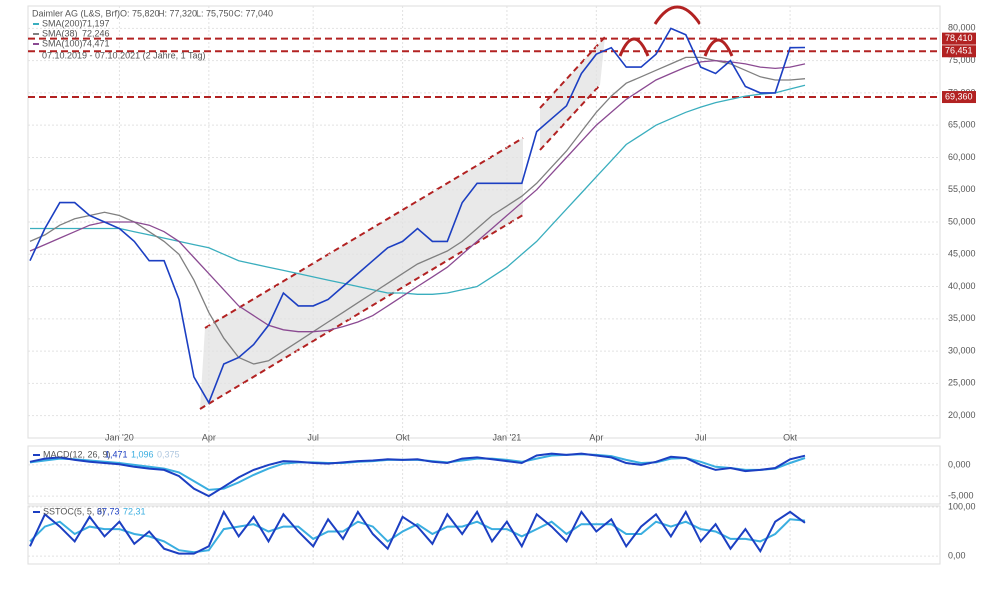 This screenshot has height=597, width=1000. Describe the element at coordinates (134, 511) in the screenshot. I see `panel-value: 72,31` at that location.